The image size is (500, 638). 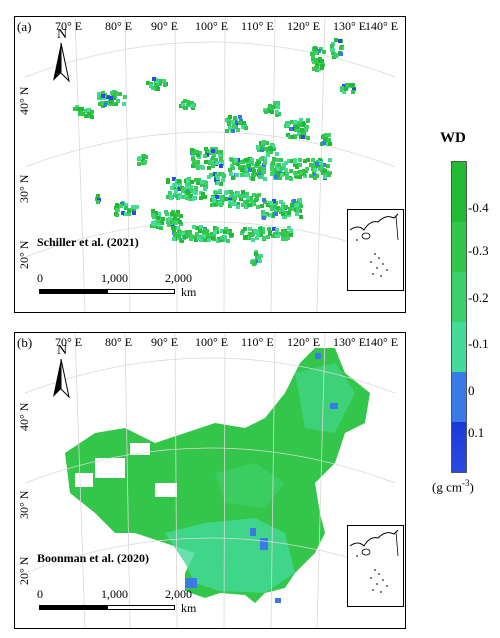 I want to click on scale-unit: km, so click(x=189, y=292).